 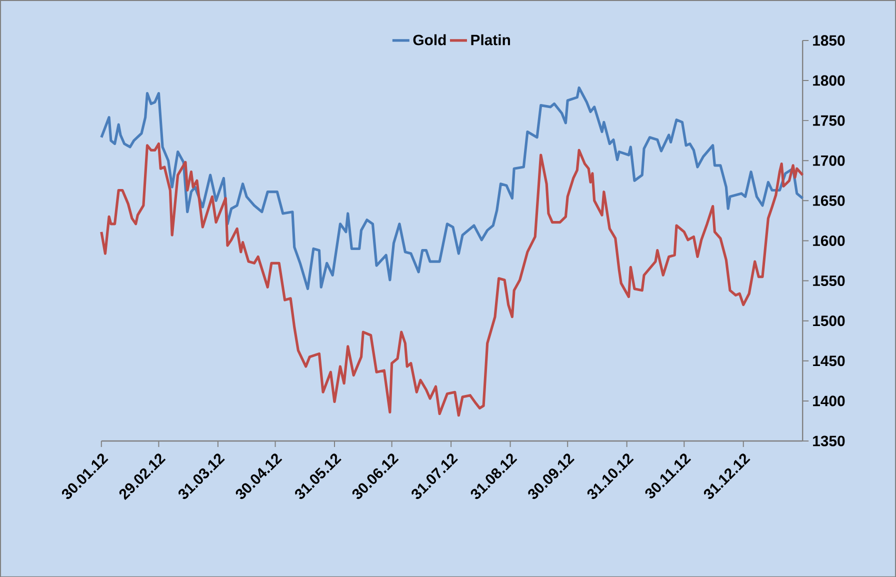 I want to click on y-tick-label: 1500, so click(x=829, y=320).